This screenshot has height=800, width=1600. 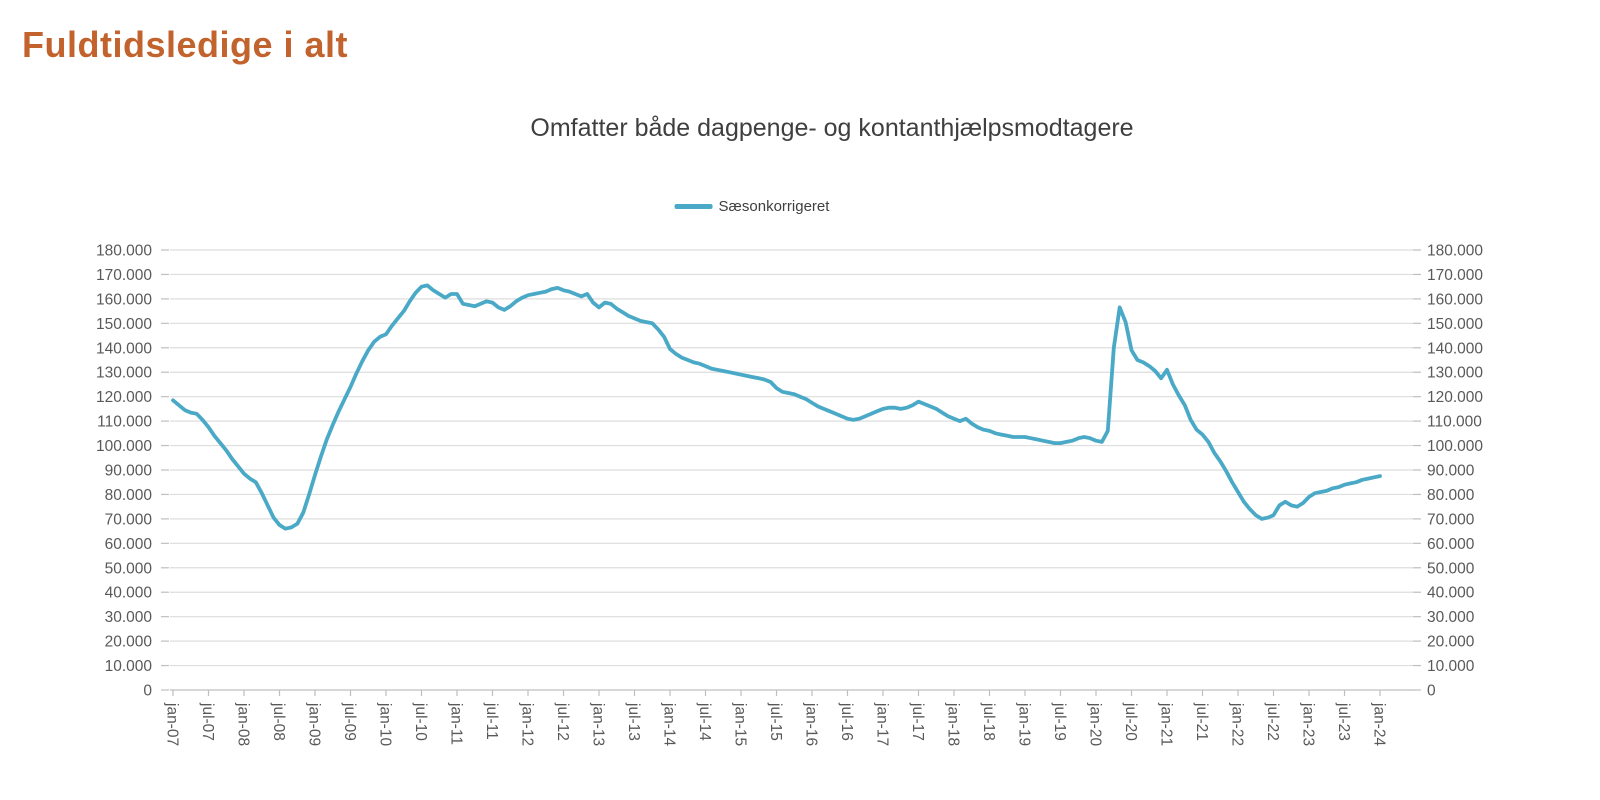 What do you see at coordinates (633, 721) in the screenshot?
I see `x-axis-label: jul-13` at bounding box center [633, 721].